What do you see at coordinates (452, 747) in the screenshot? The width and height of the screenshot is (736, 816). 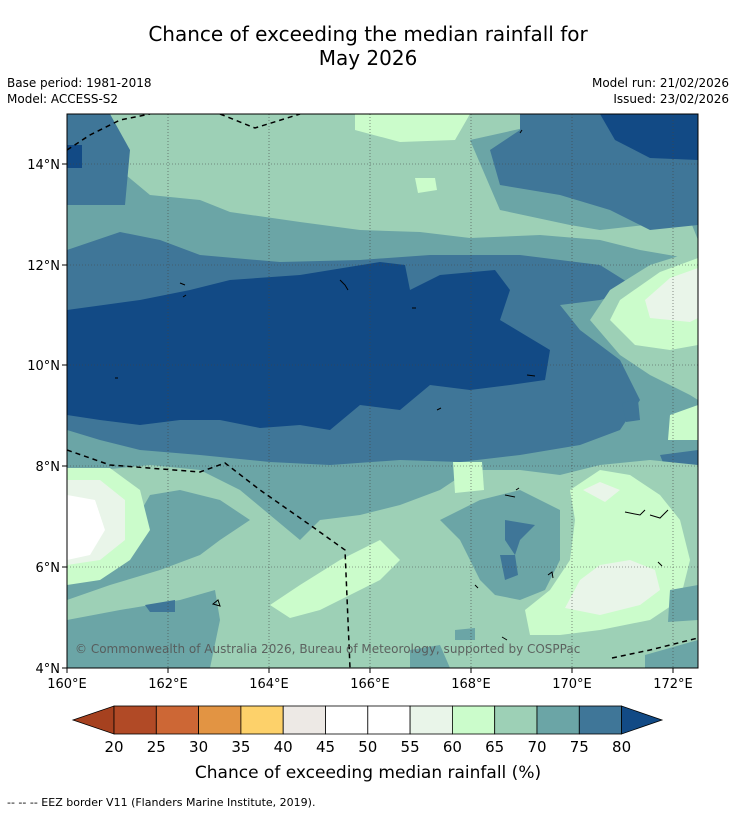 I see `colorbar-tick-label: 60` at bounding box center [452, 747].